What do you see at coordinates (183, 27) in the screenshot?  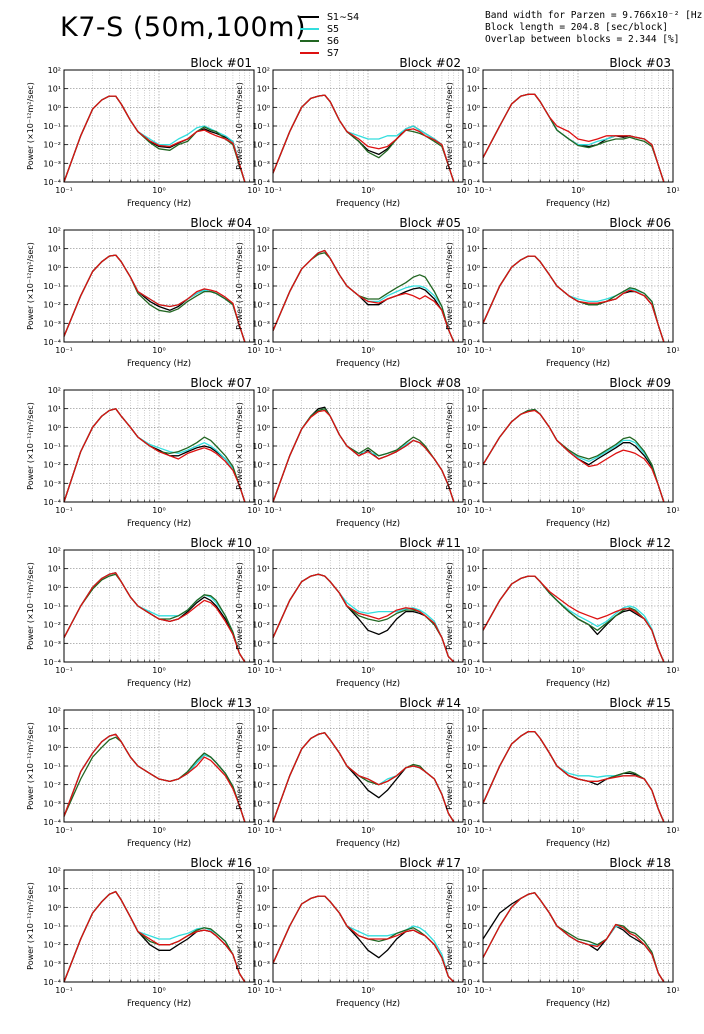 I see `page-title: K7-S (50m,100m)` at bounding box center [183, 27].